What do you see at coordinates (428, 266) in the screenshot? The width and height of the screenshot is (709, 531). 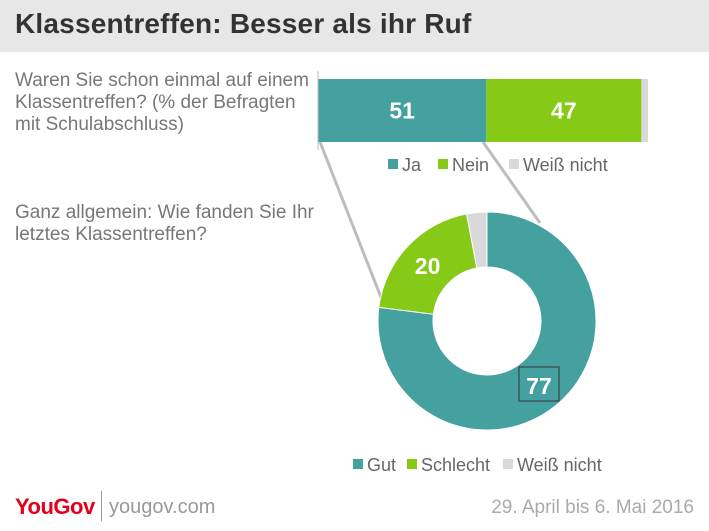 I see `donut-value-label: 20` at bounding box center [428, 266].